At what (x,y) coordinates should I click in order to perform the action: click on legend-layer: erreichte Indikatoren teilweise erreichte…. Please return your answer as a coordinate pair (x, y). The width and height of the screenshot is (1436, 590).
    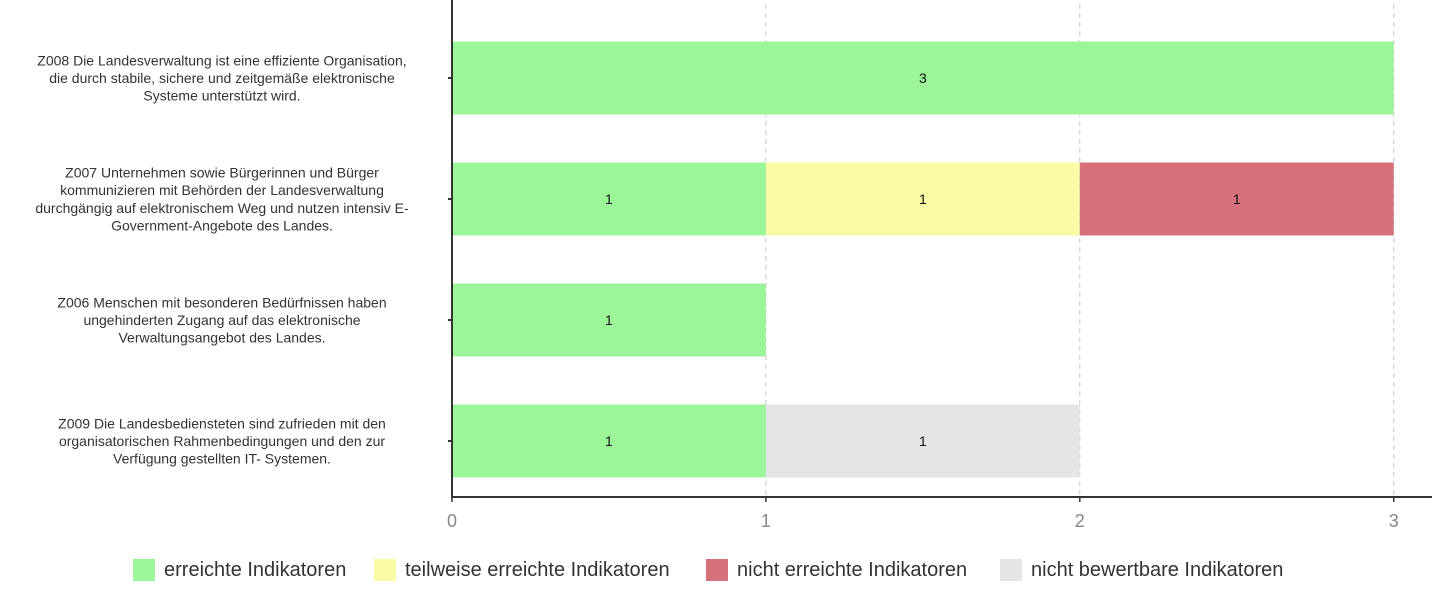
    Looking at the image, I should click on (708, 570).